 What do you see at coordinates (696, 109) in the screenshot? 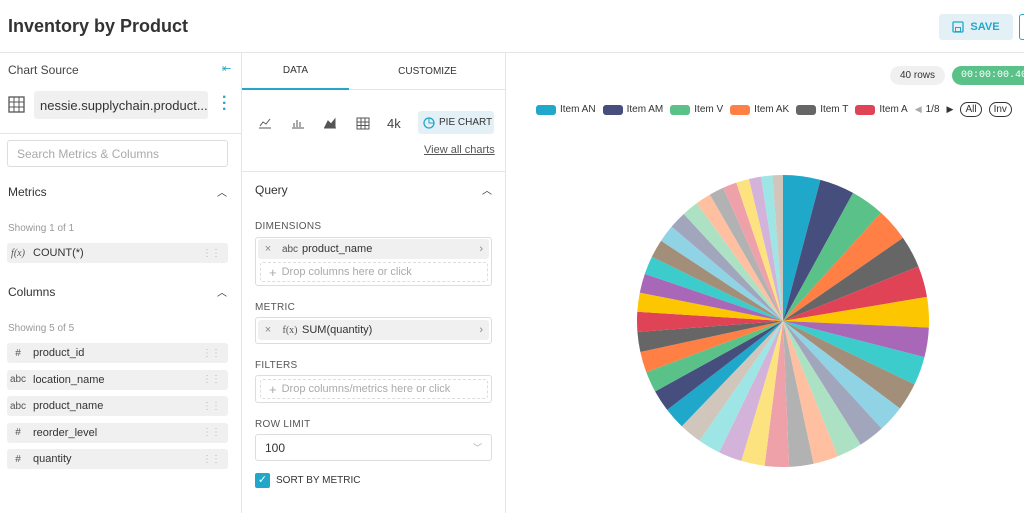
I see `legend-item: Item V` at bounding box center [696, 109].